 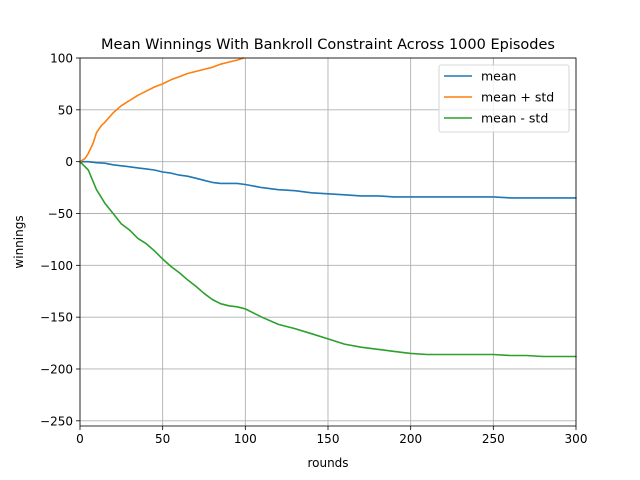 What do you see at coordinates (19, 241) in the screenshot?
I see `y-axis-label: winnings` at bounding box center [19, 241].